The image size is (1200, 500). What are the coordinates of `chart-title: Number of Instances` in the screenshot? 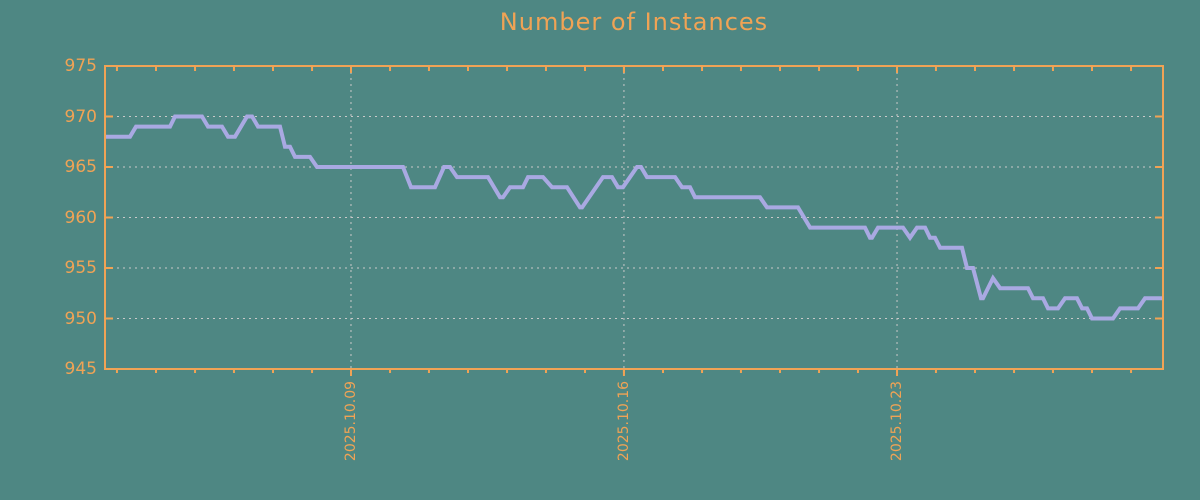 It's located at (634, 22).